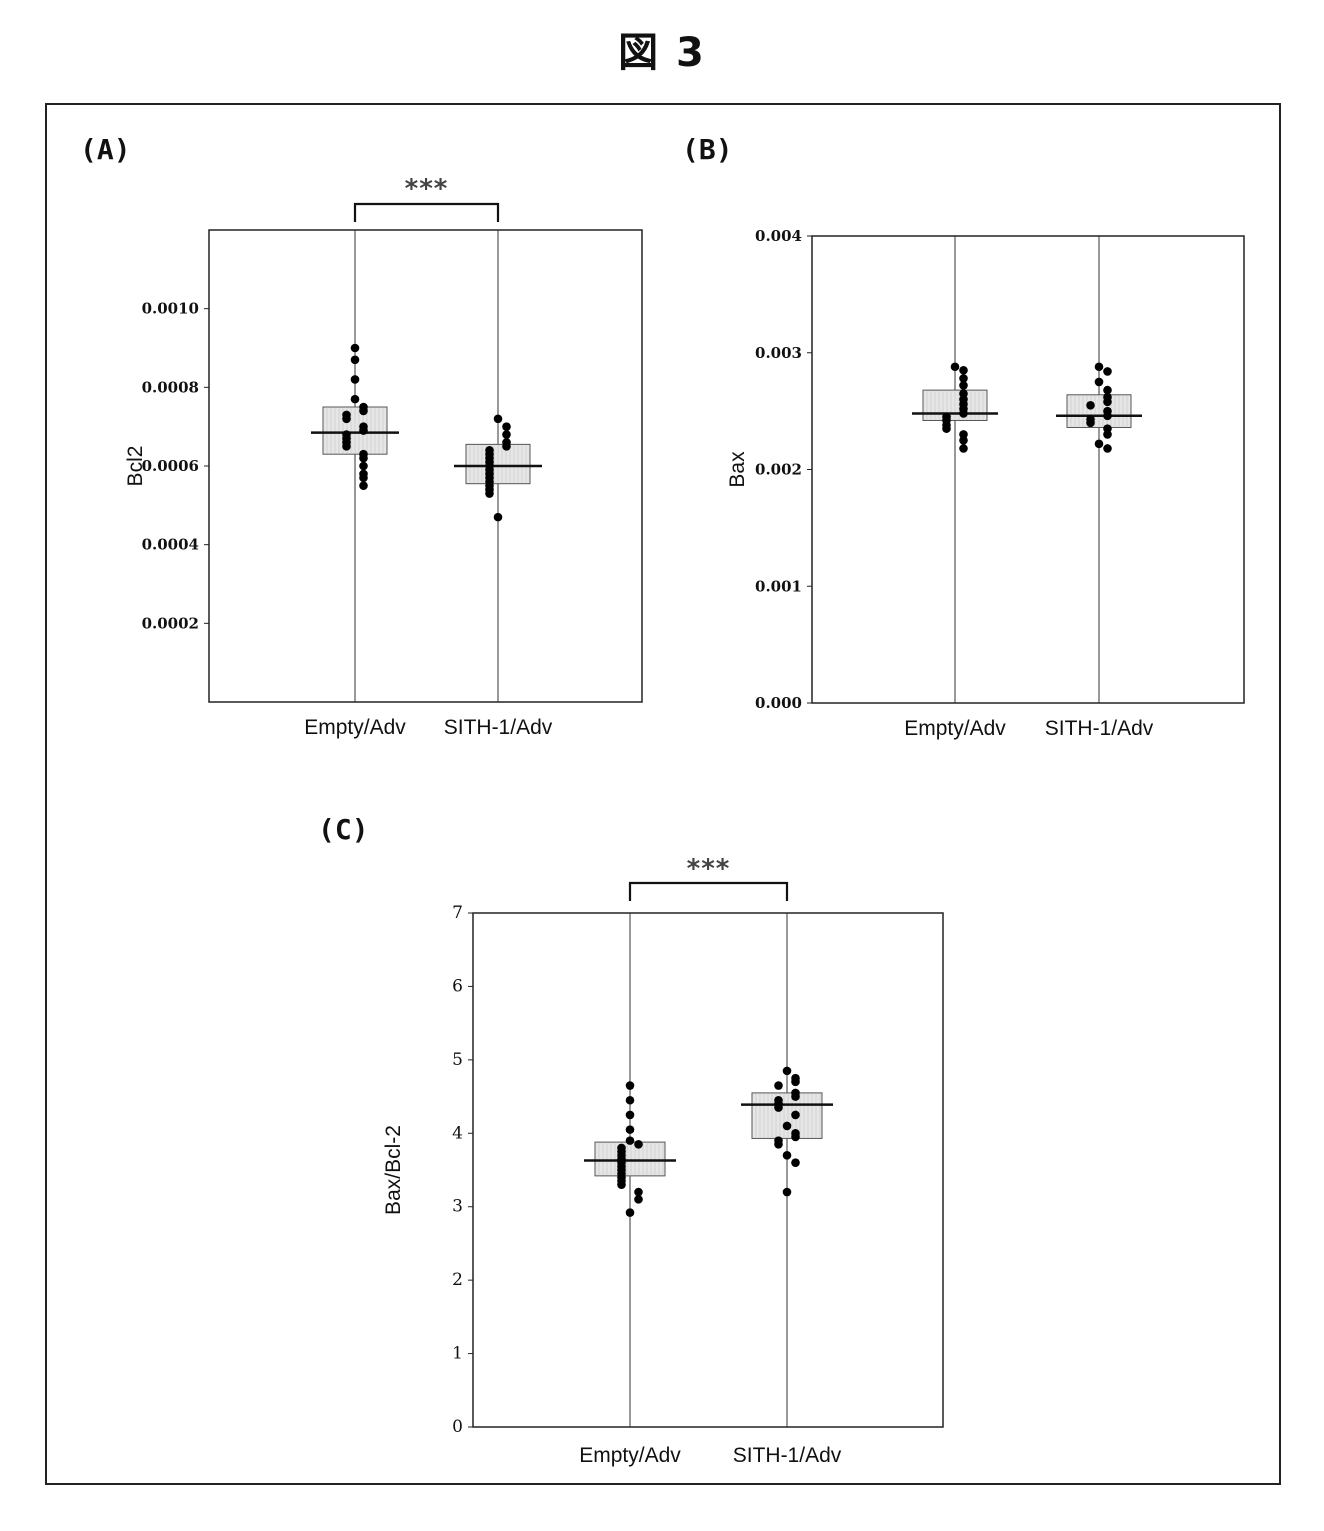 This screenshot has width=1324, height=1531. Describe the element at coordinates (778, 703) in the screenshot. I see `y-tick-label: 0.000` at that location.